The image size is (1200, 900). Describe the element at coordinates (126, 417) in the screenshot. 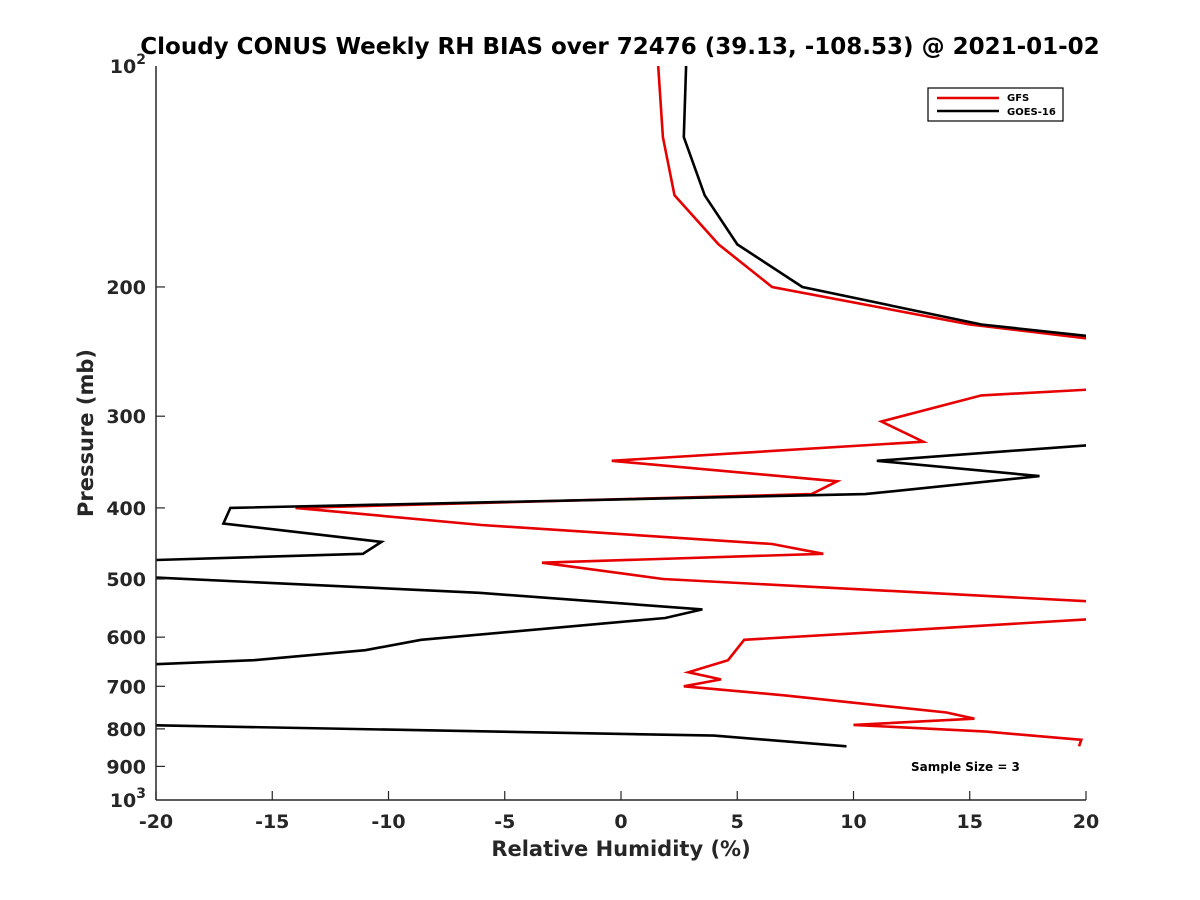

I see `y-tick-label: 300` at that location.